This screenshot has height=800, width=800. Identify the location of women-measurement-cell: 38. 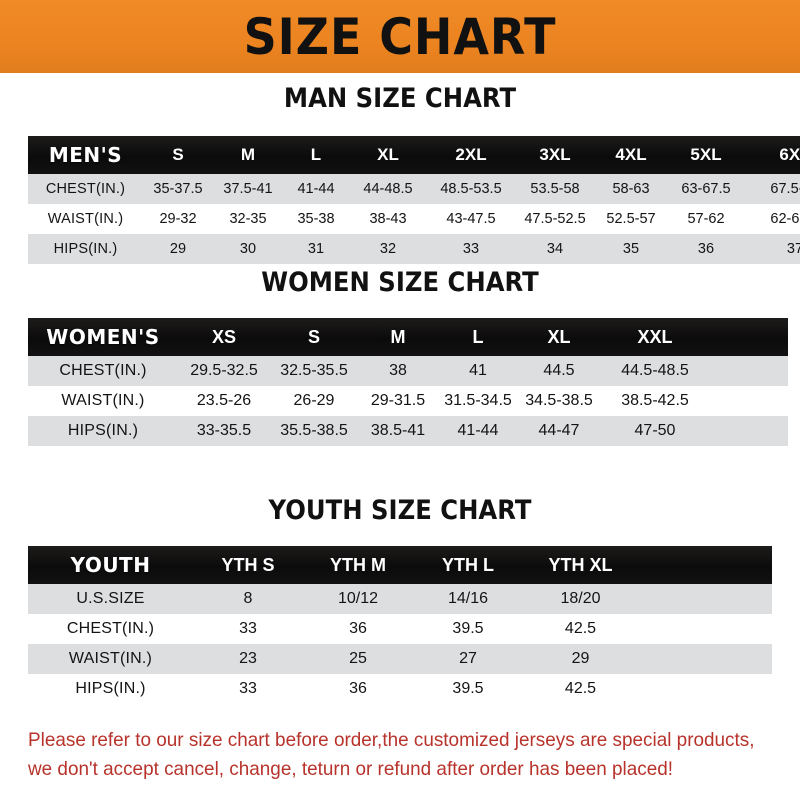
(398, 371).